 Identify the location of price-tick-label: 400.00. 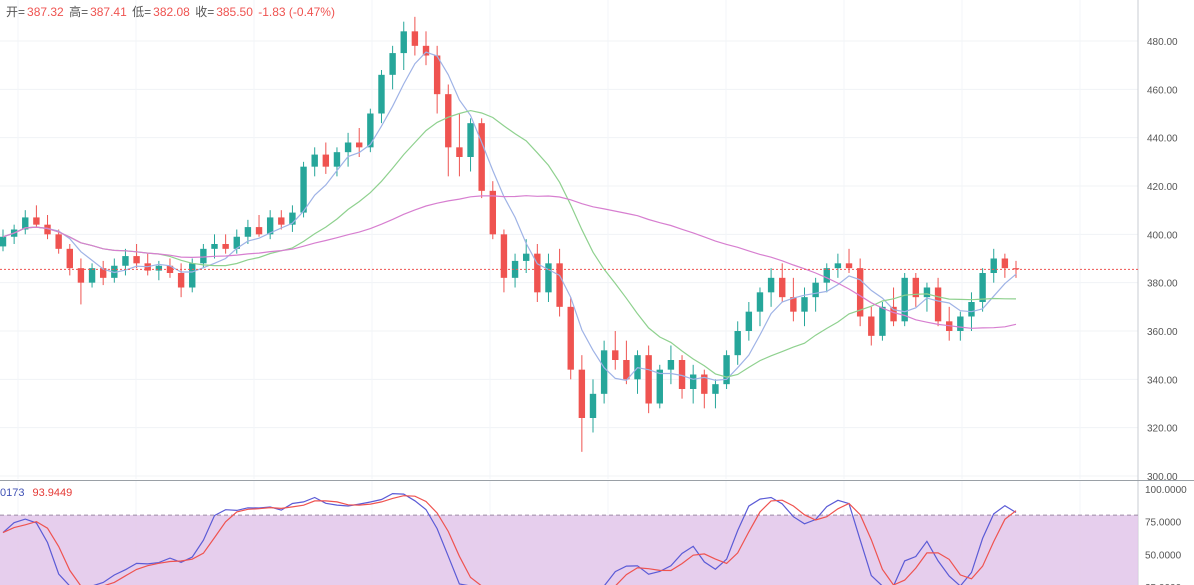
(1162, 235).